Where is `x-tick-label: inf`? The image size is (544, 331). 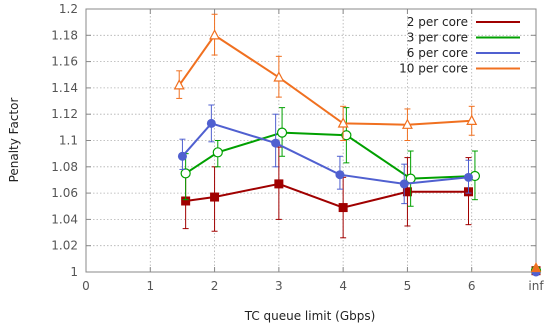 x-tick-label: inf is located at coordinates (536, 286).